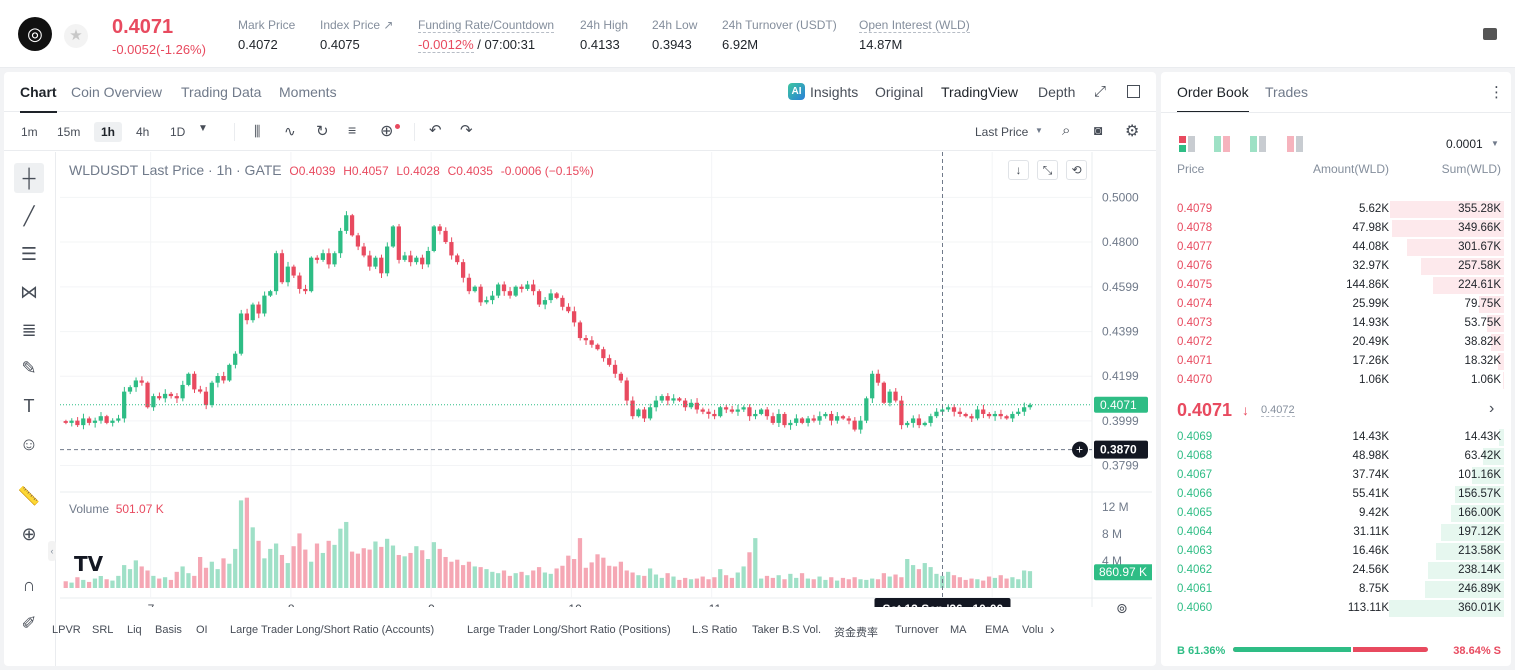 The width and height of the screenshot is (1515, 670). I want to click on view-tab-depth: Depth, so click(1057, 92).